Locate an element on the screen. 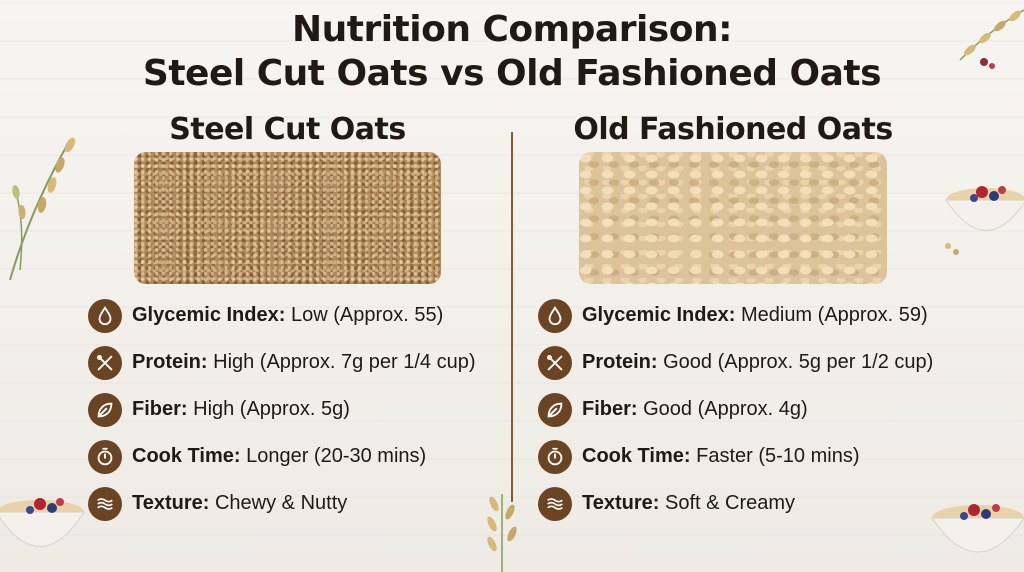  row-value: Chewy & Nutty is located at coordinates (278, 503).